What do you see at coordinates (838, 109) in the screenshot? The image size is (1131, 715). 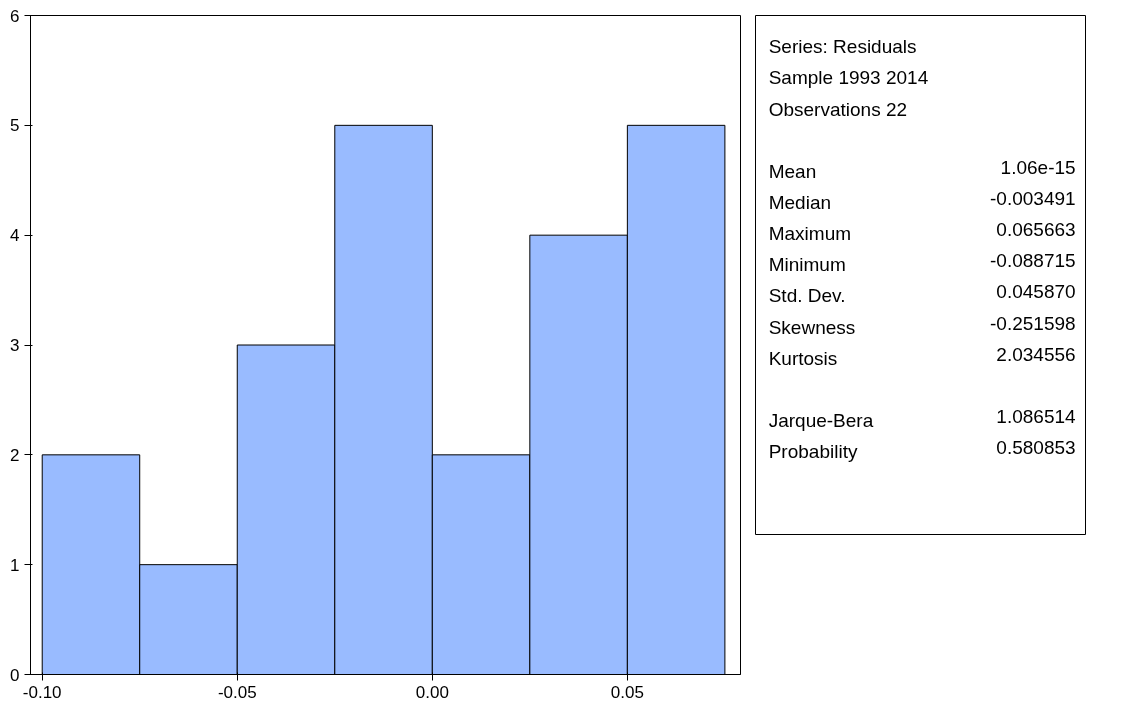 I see `text: Observations 22` at bounding box center [838, 109].